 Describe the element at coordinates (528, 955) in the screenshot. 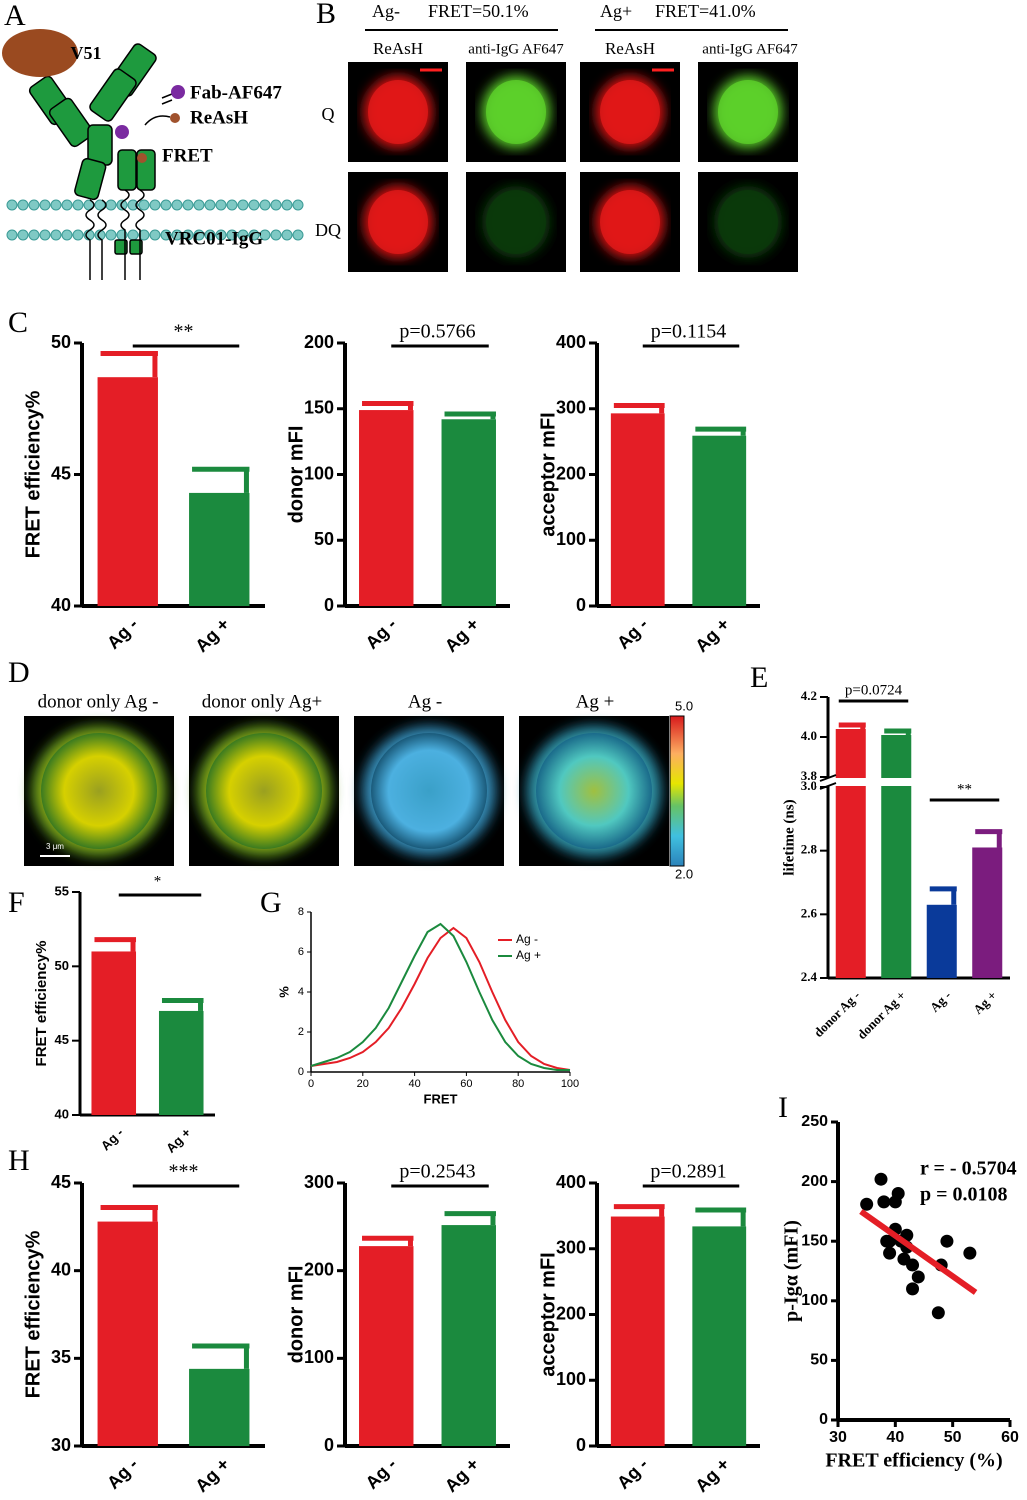

I see `legend-label: Ag +` at that location.